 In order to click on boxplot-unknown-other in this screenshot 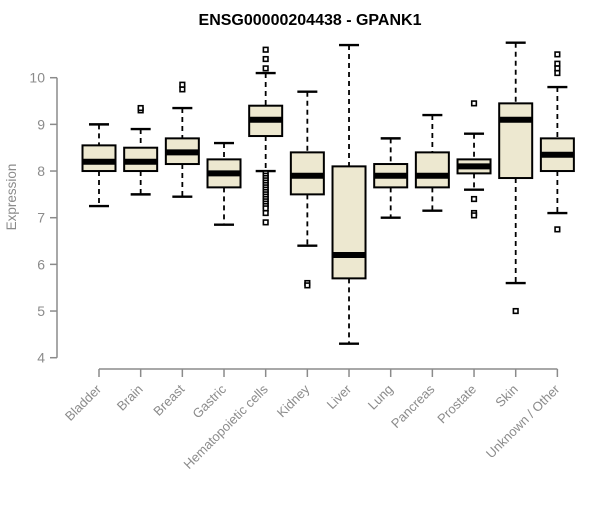, I will do `click(557, 142)`.